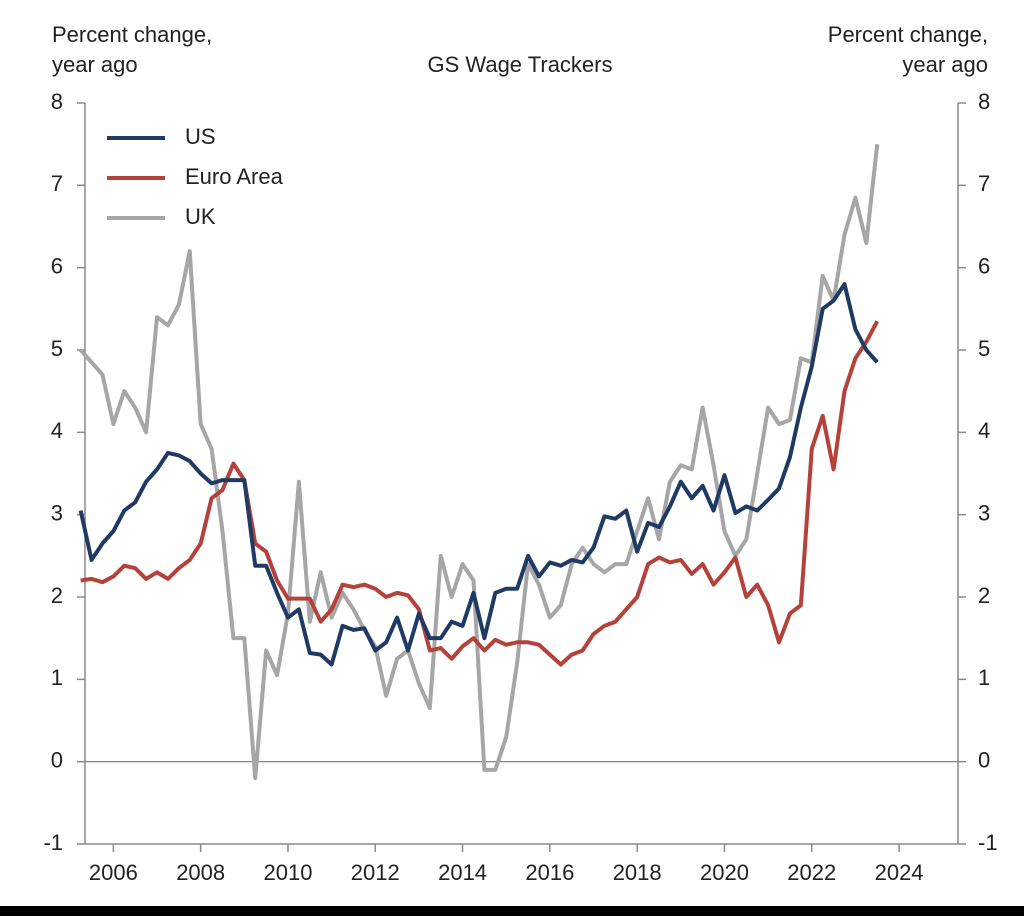 The width and height of the screenshot is (1024, 916). Describe the element at coordinates (57, 759) in the screenshot. I see `y-tick-label: 0` at that location.